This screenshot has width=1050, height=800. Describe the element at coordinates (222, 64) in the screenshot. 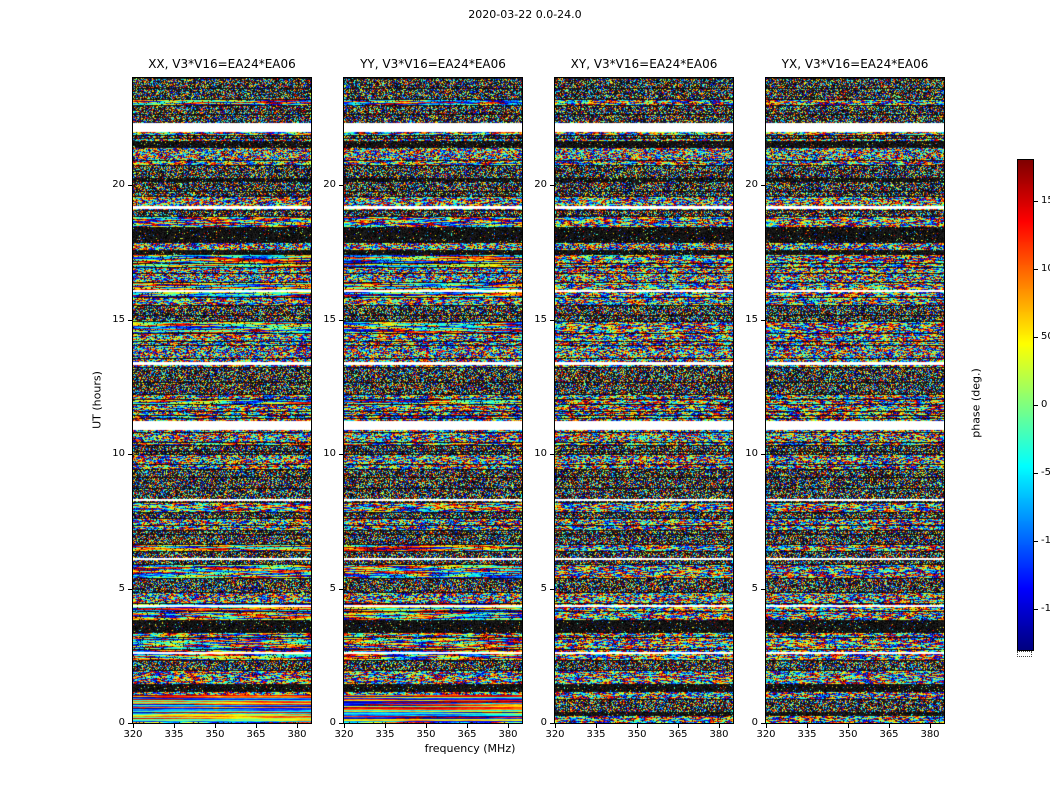

I see `panel-title: XX, V3*V16=EA24*EA06` at that location.